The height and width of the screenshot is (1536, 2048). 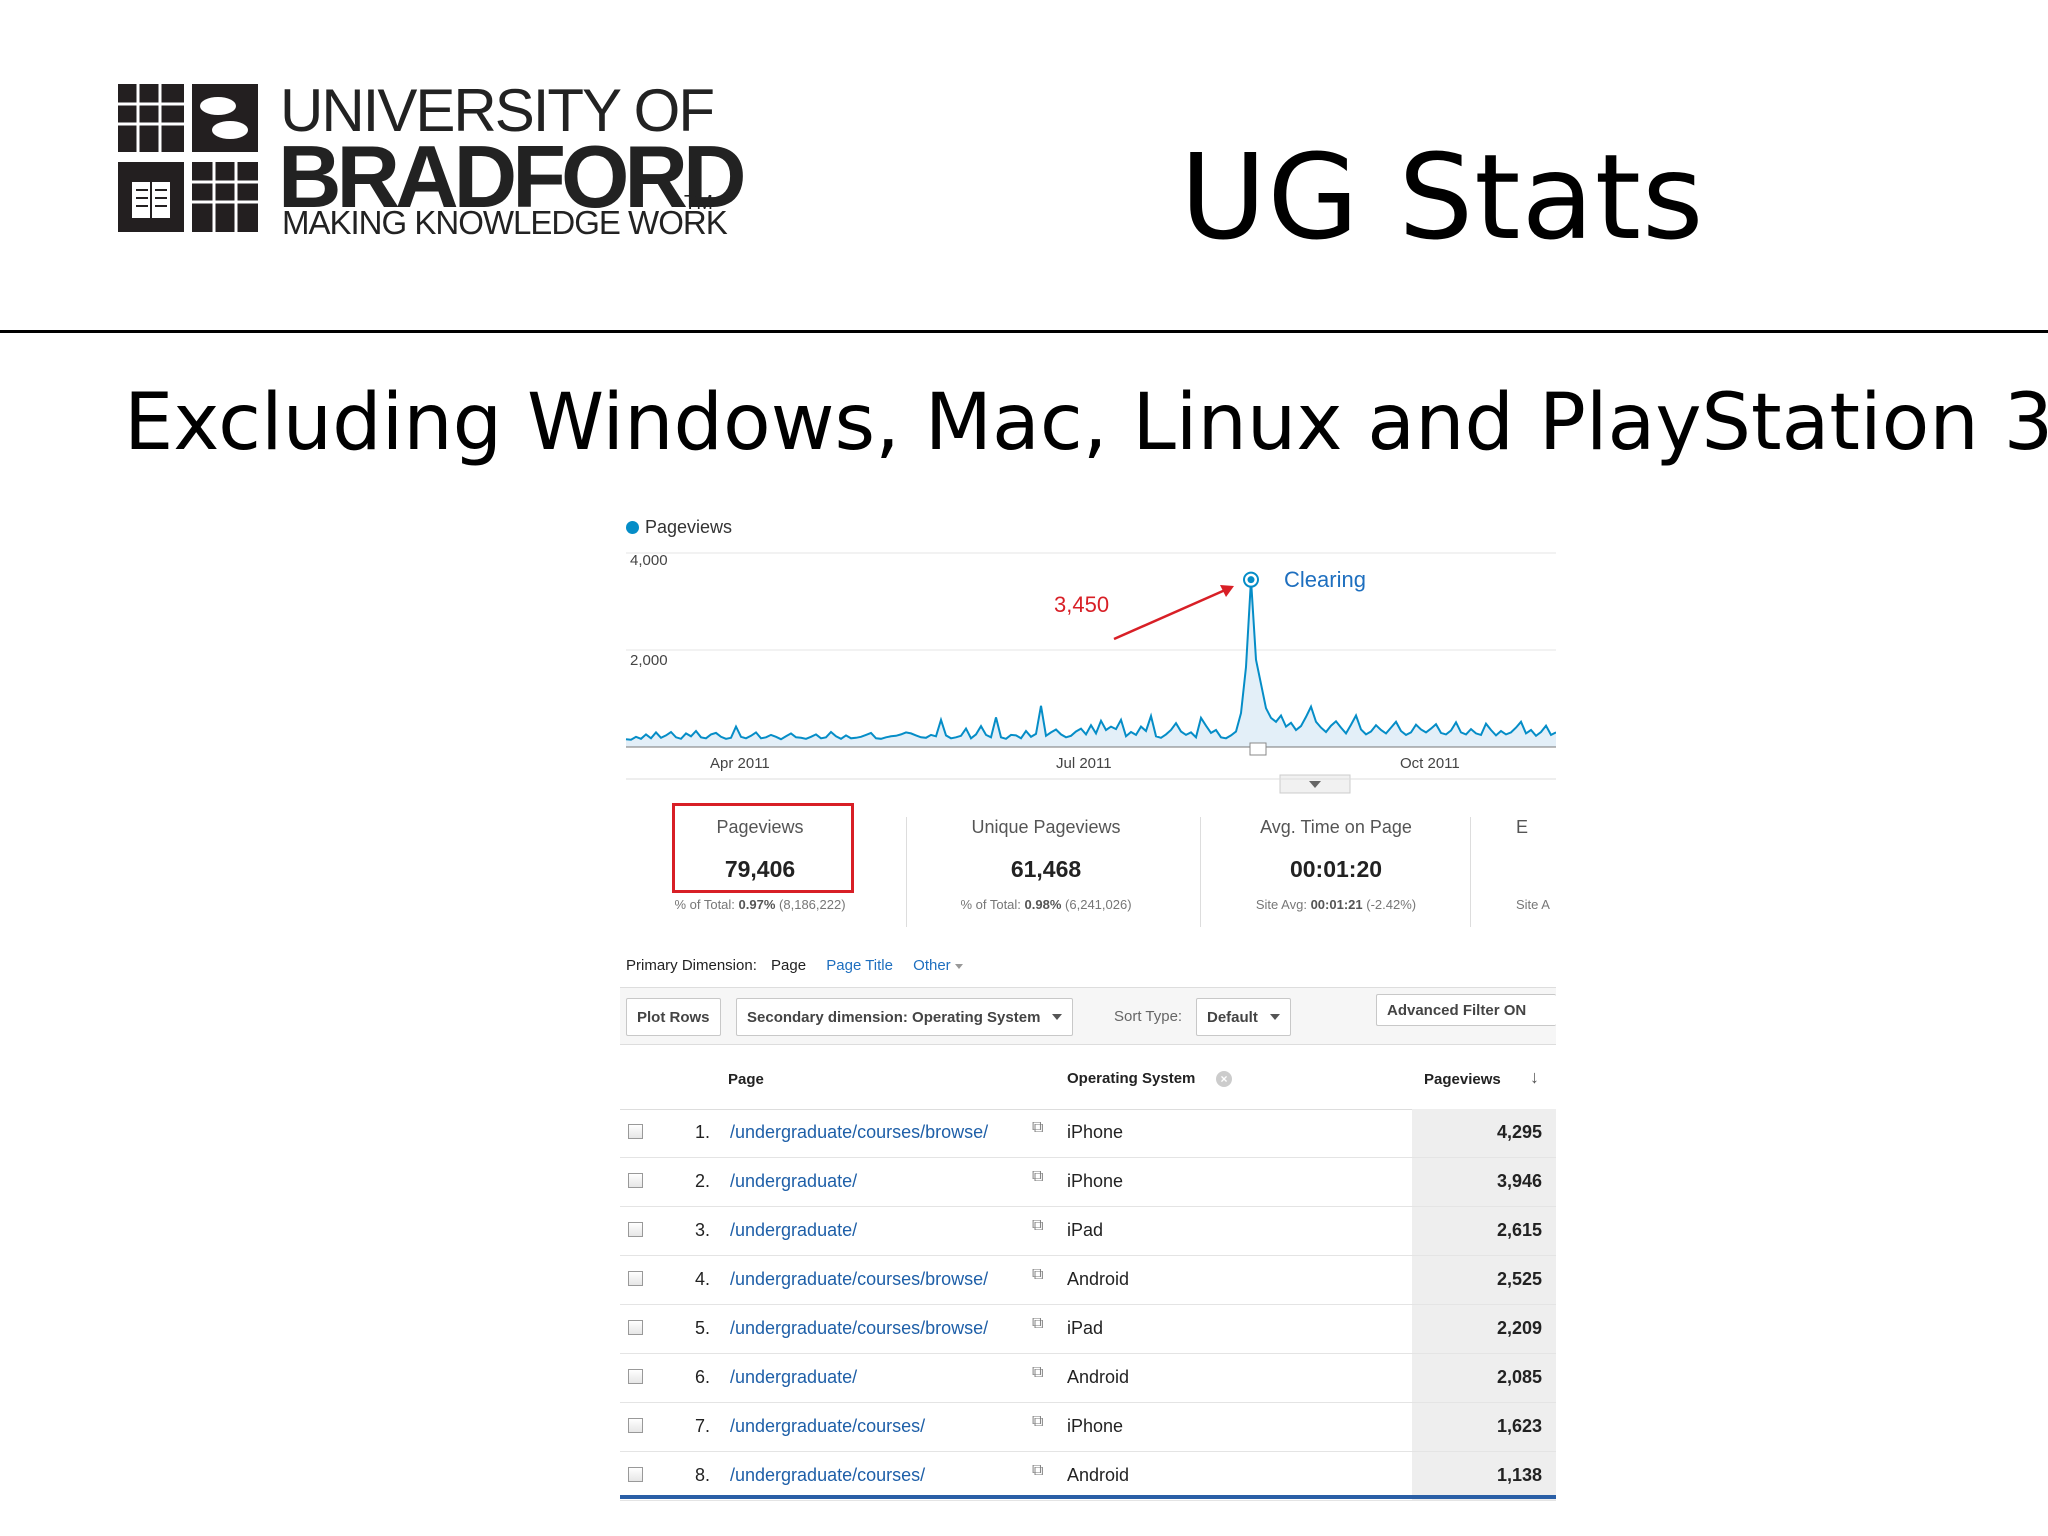 What do you see at coordinates (760, 827) in the screenshot?
I see `kpi-label: Pageviews` at bounding box center [760, 827].